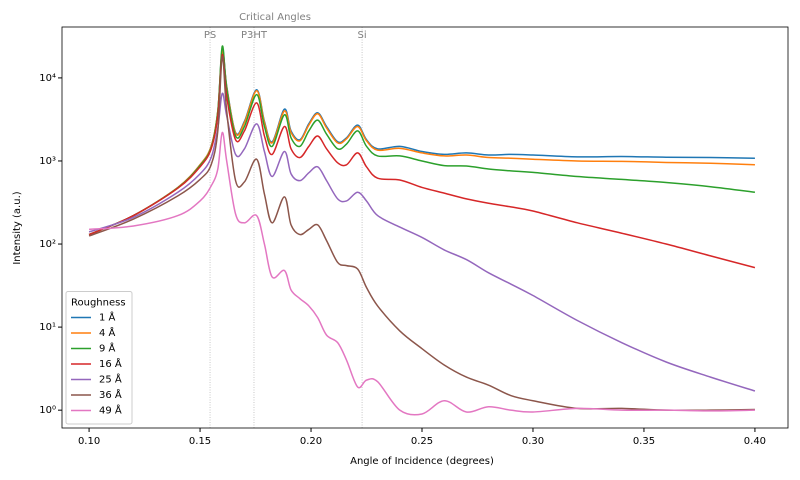 This screenshot has height=480, width=800. Describe the element at coordinates (110, 394) in the screenshot. I see `legend-label: 36 Å` at that location.